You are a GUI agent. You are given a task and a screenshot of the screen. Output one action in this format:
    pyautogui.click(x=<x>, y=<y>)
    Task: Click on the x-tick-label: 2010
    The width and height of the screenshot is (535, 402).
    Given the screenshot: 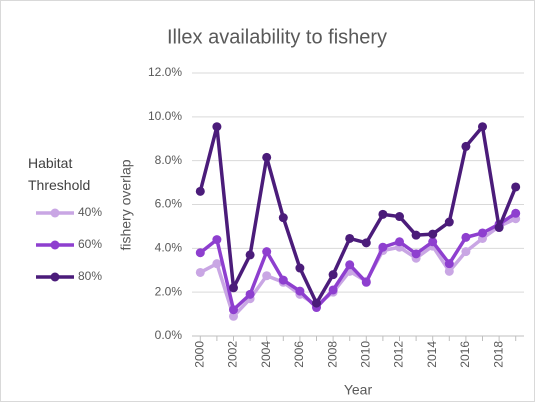 What is the action you would take?
    pyautogui.click(x=365, y=354)
    